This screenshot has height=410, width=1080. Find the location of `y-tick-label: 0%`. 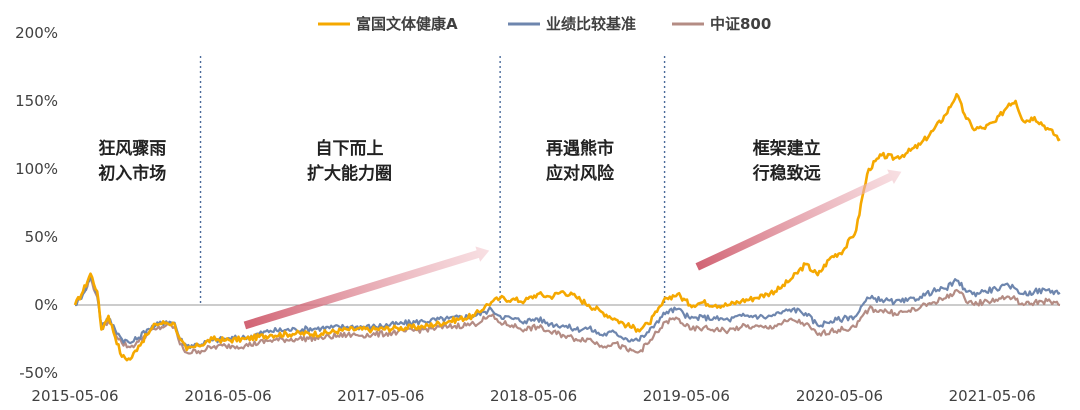

y-tick-label: 0% is located at coordinates (46, 305).